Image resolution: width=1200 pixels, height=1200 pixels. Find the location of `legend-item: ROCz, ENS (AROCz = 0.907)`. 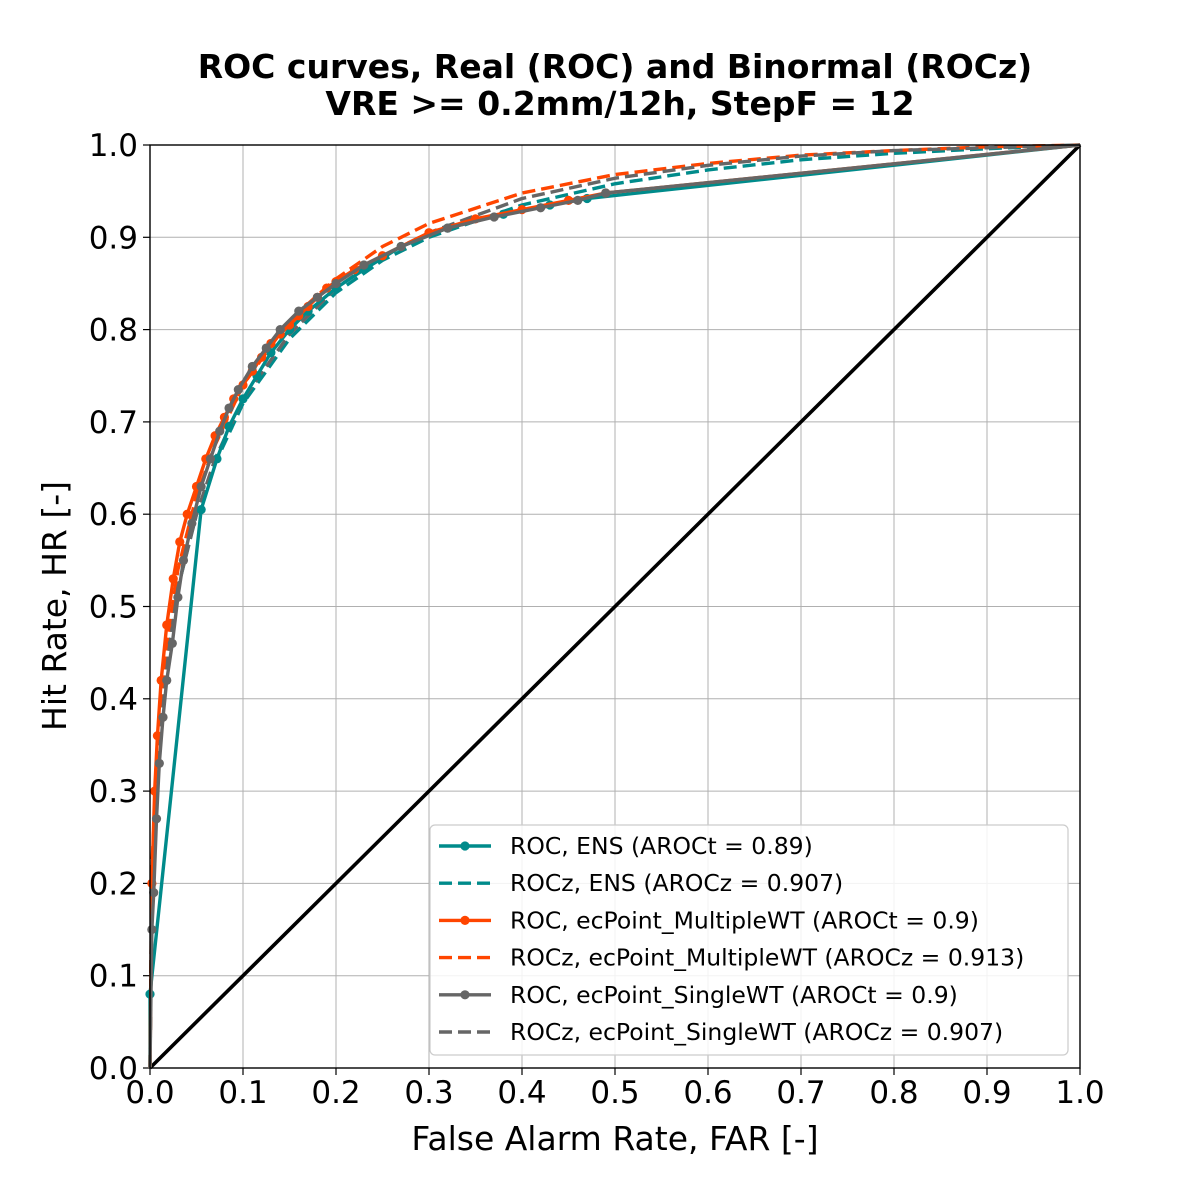

legend-item: ROCz, ENS (AROCz = 0.907) is located at coordinates (641, 883).